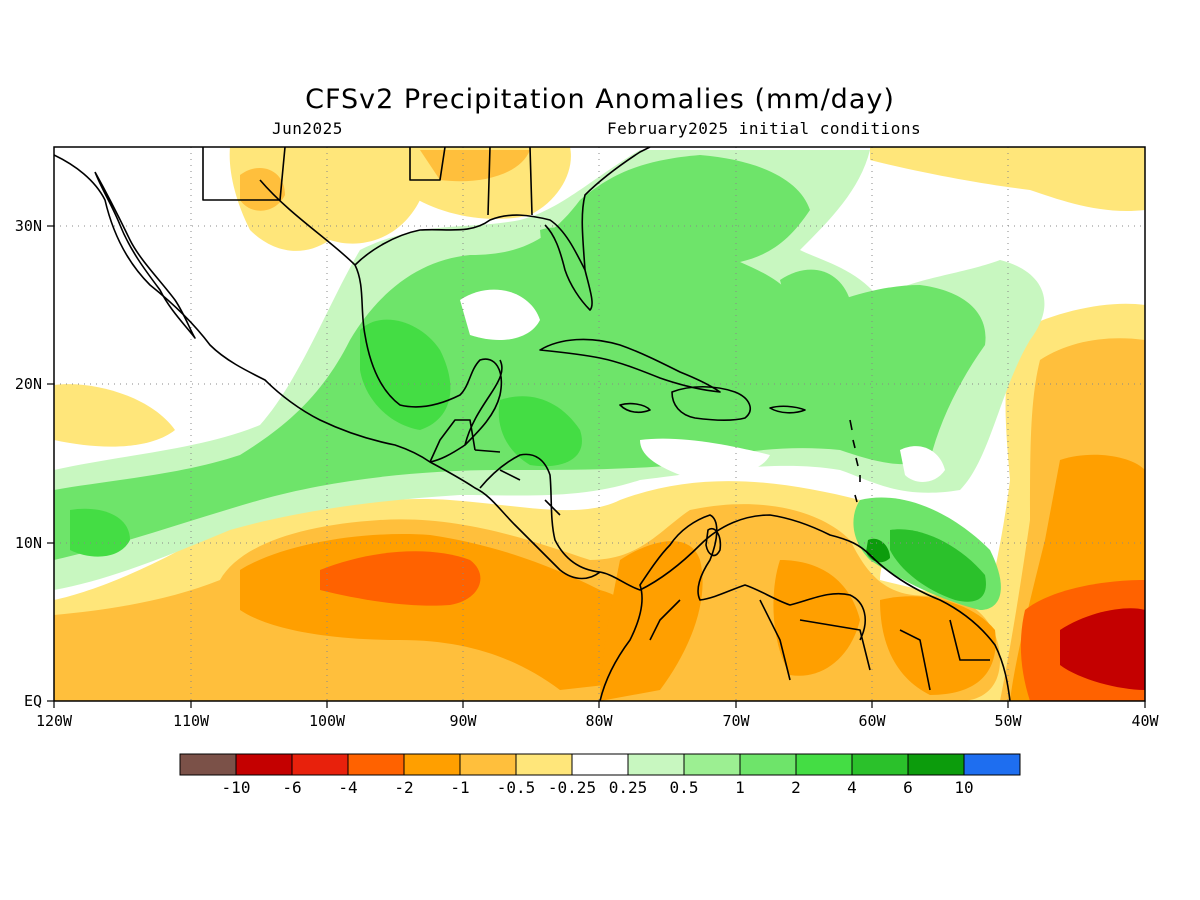 The image size is (1200, 900). What do you see at coordinates (651, 621) in the screenshot?
I see `dry-band-colombia` at bounding box center [651, 621].